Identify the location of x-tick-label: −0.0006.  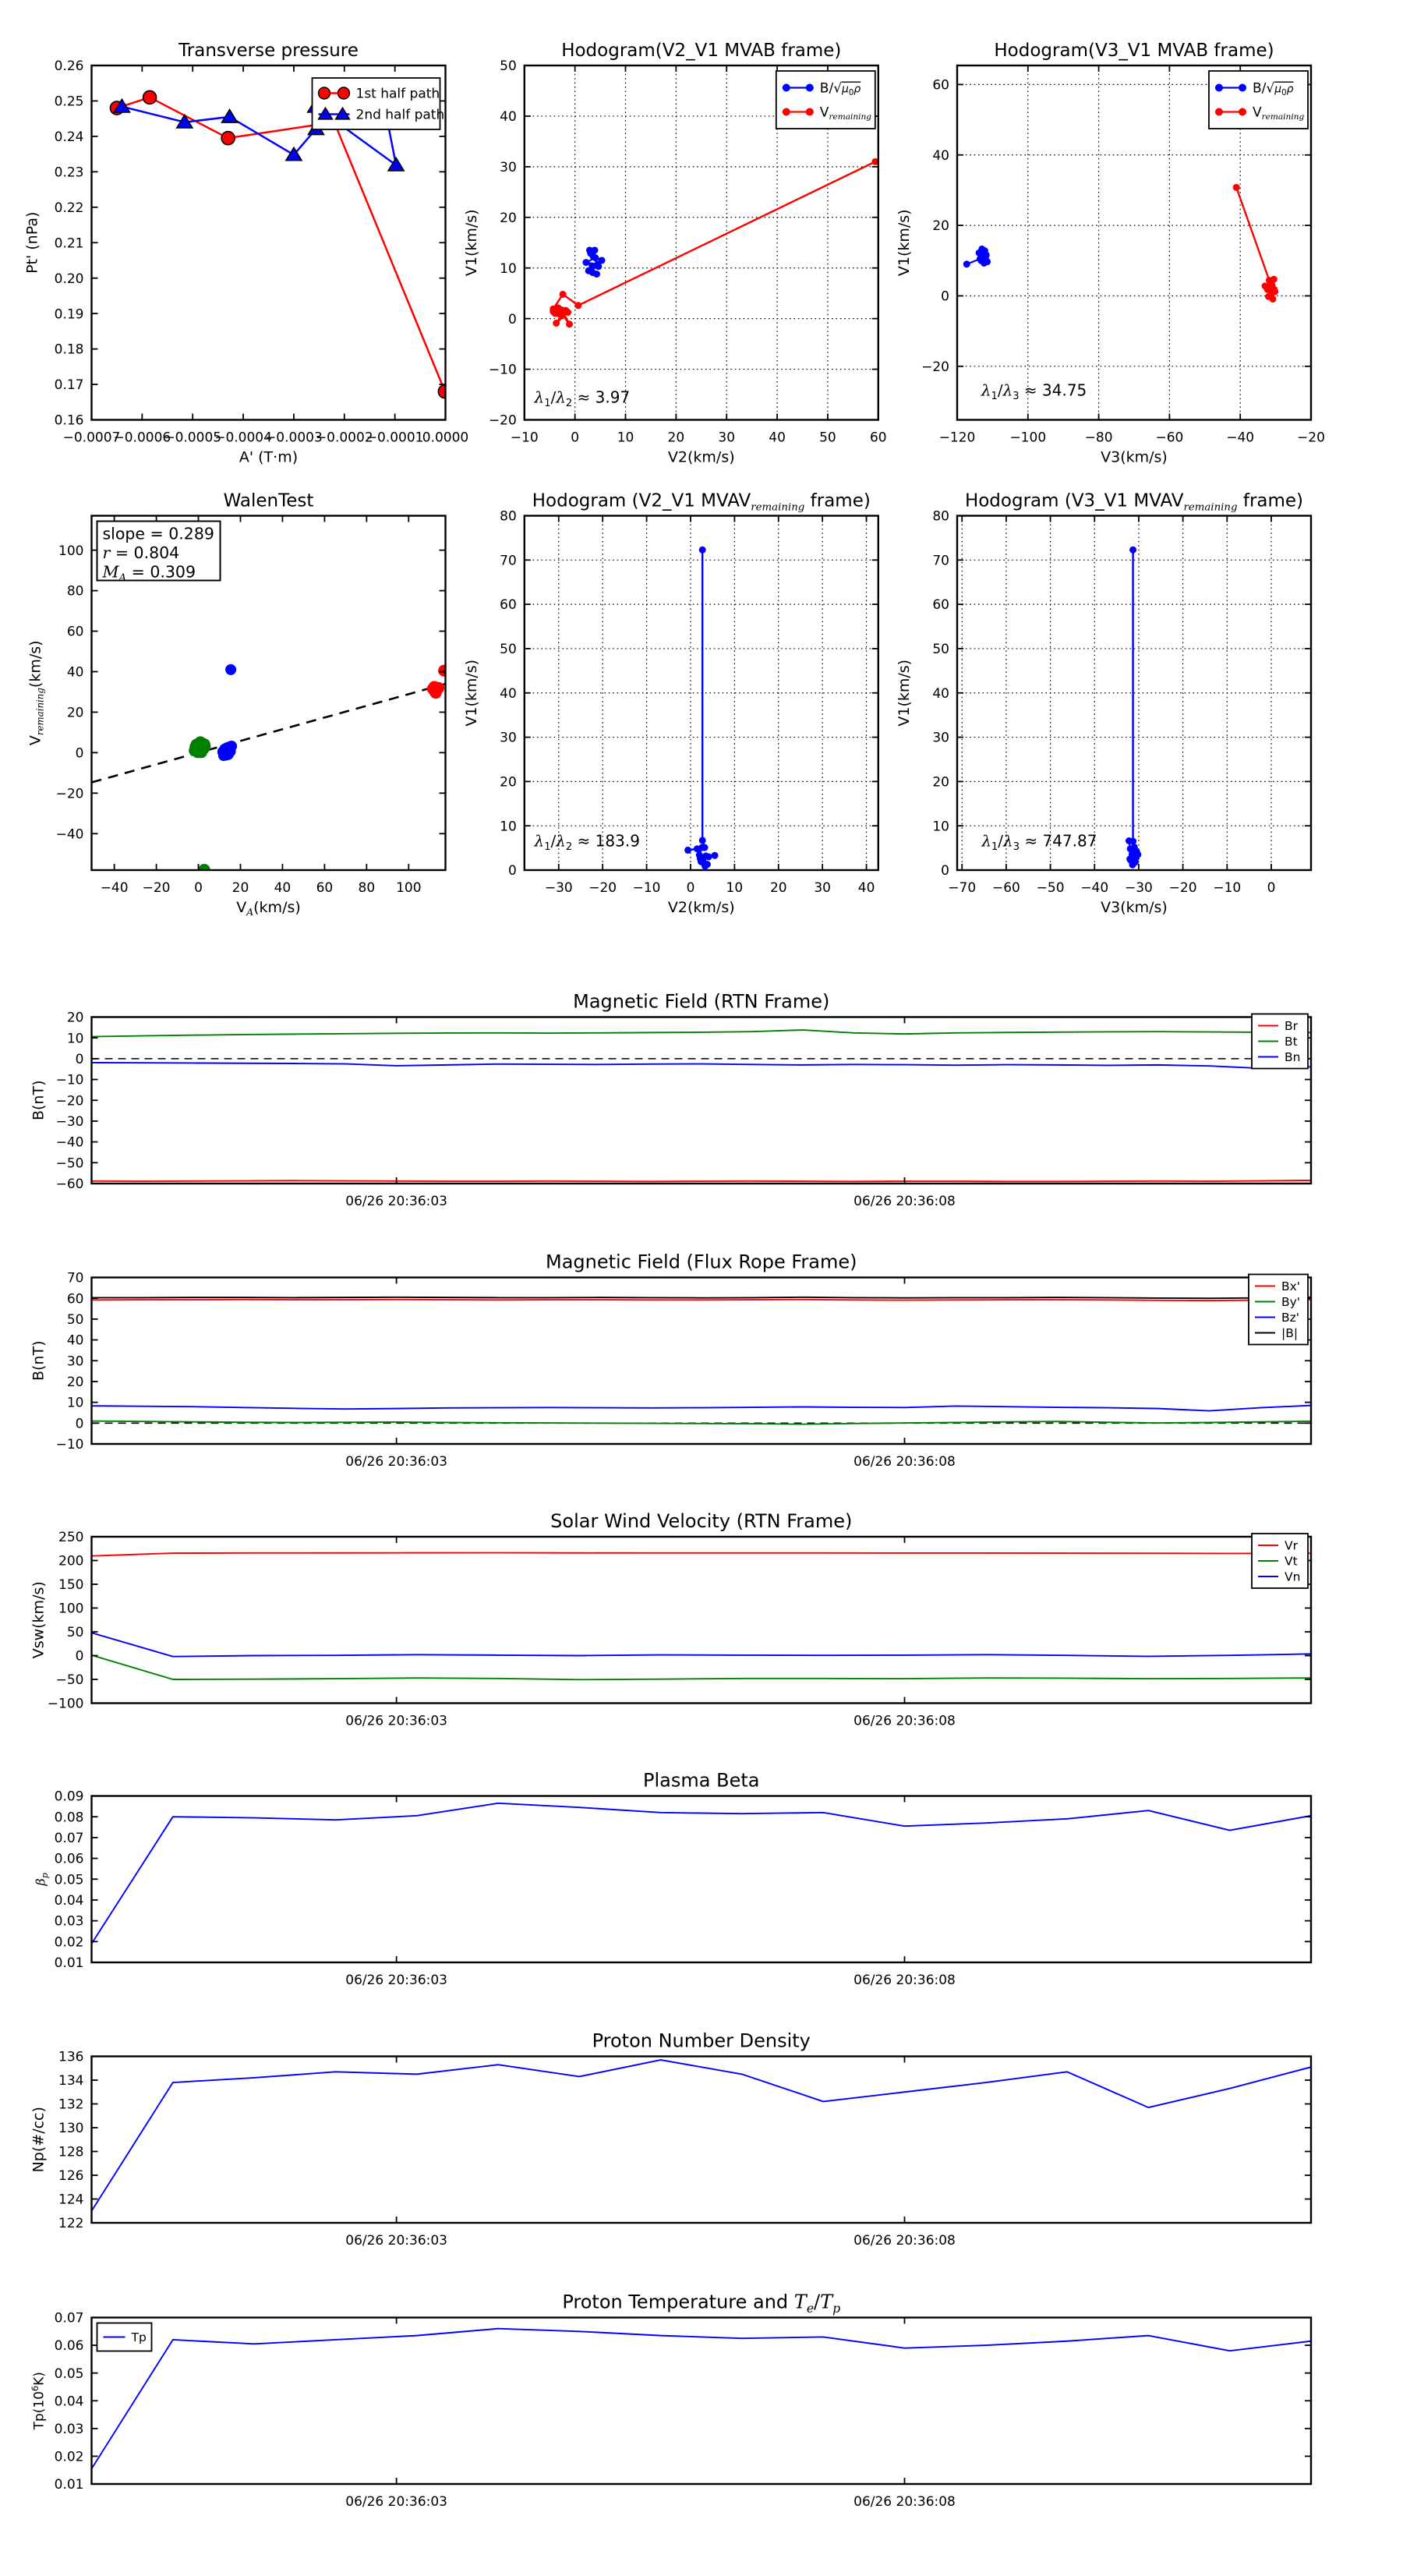
(142, 438).